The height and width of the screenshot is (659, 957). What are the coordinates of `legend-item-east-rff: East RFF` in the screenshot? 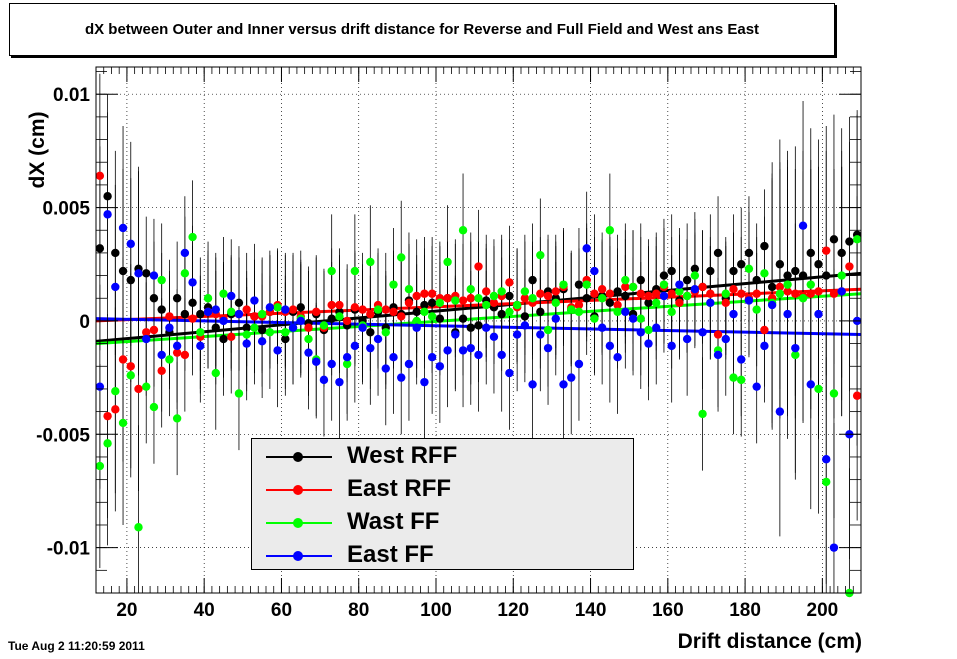 It's located at (442, 489).